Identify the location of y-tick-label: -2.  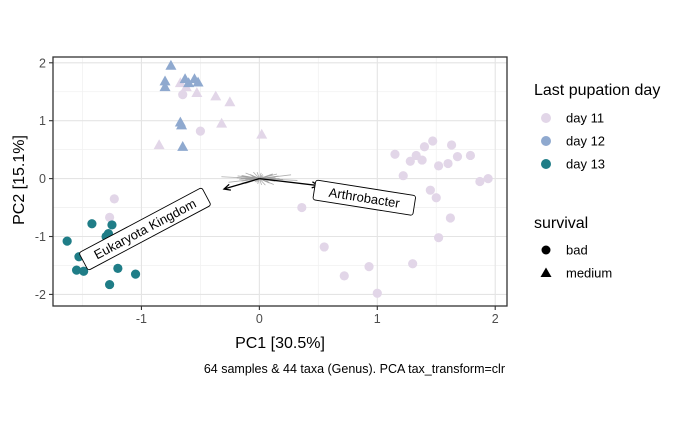
(40, 295).